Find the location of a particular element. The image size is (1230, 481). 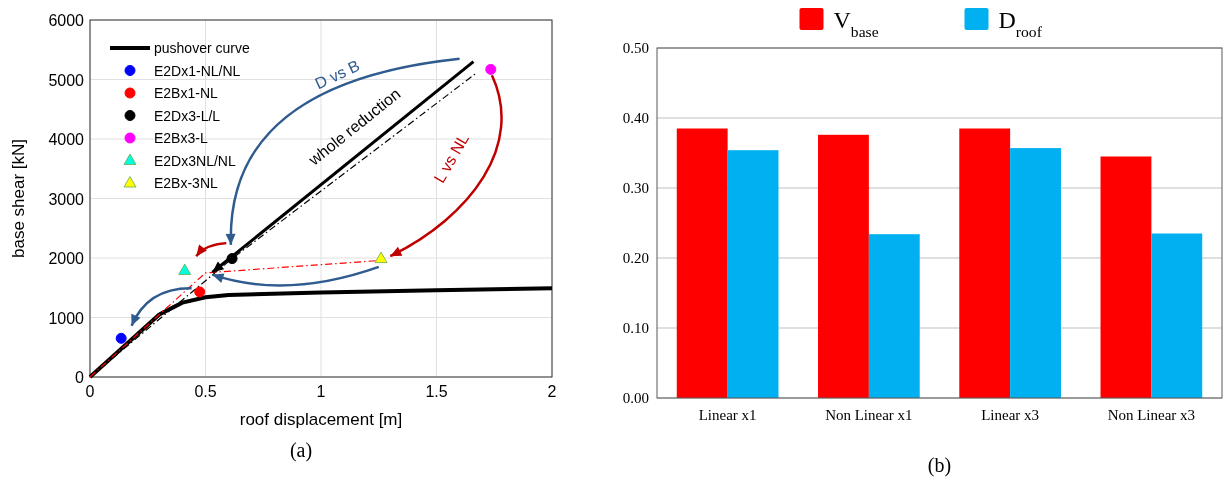

legend-label: E2Bx-3NL is located at coordinates (186, 183).